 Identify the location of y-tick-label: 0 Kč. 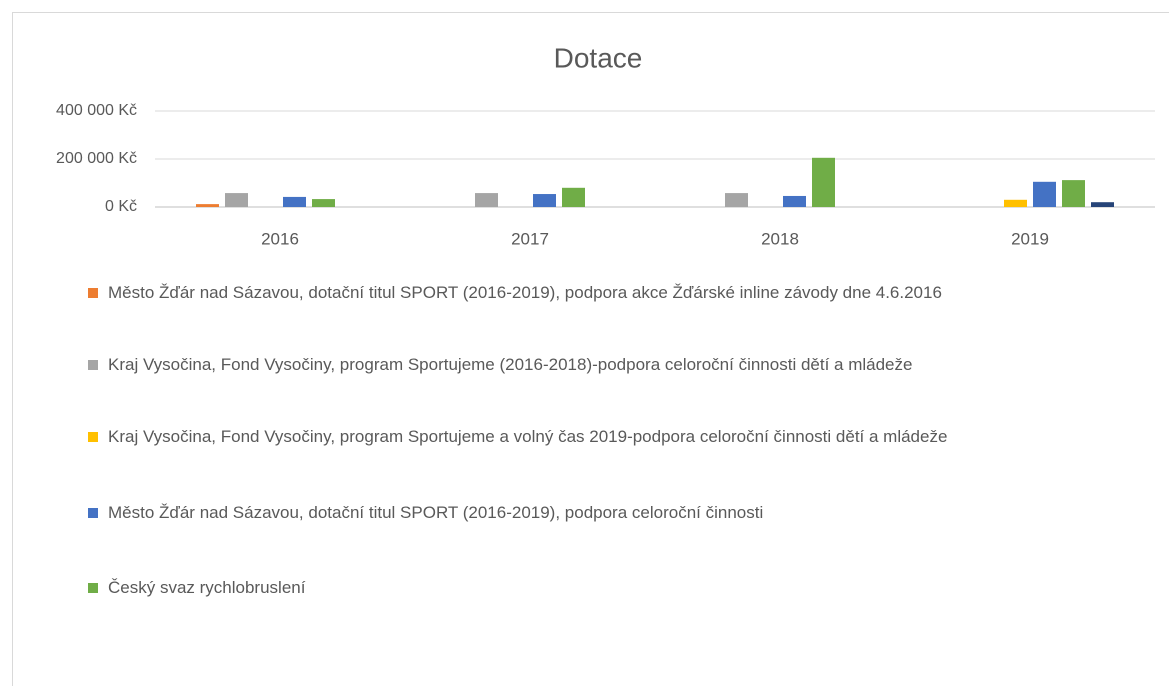
(121, 206).